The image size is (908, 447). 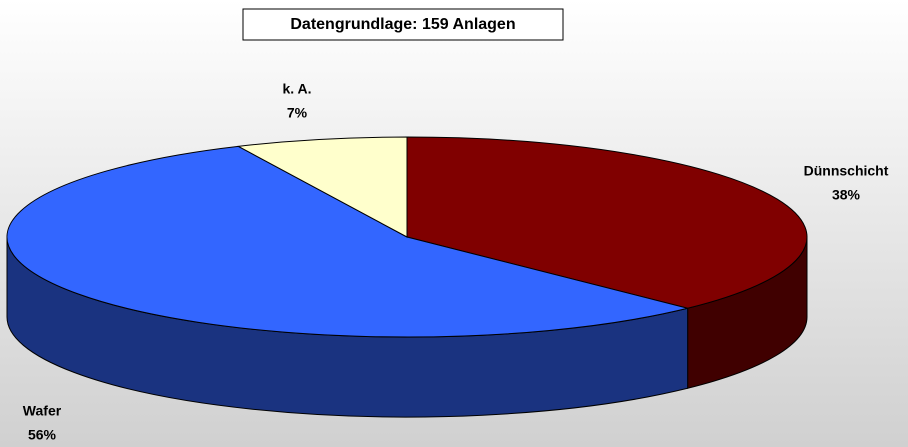 What do you see at coordinates (297, 113) in the screenshot?
I see `slice-value-label: 7%` at bounding box center [297, 113].